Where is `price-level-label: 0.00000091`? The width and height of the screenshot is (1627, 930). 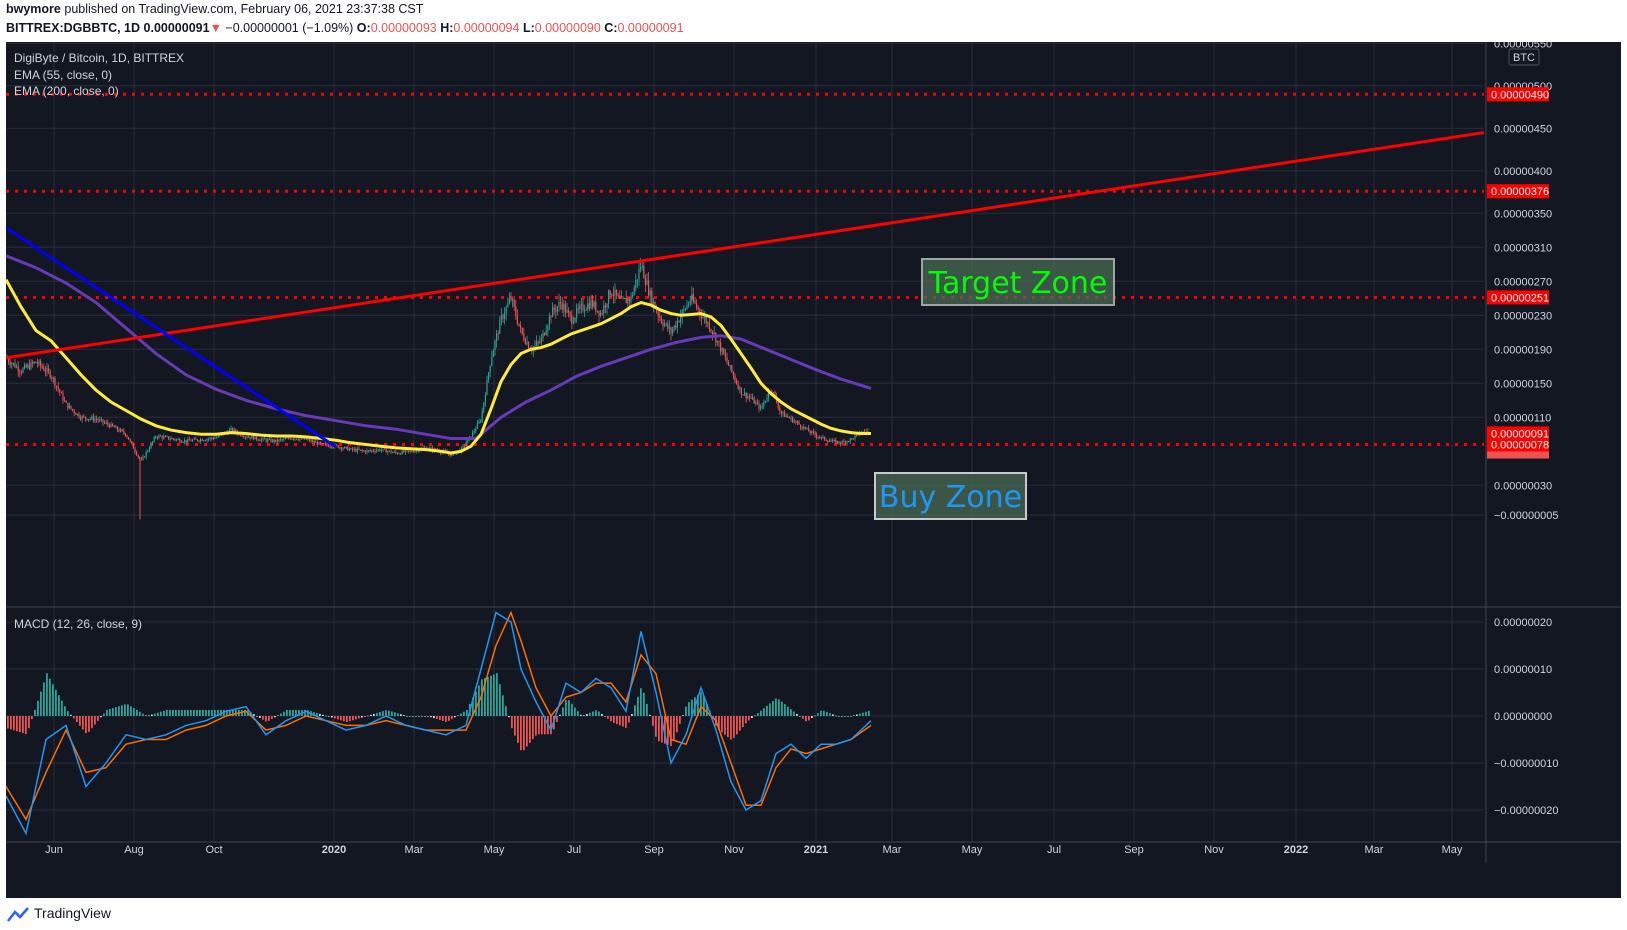
price-level-label: 0.00000091 is located at coordinates (1520, 434).